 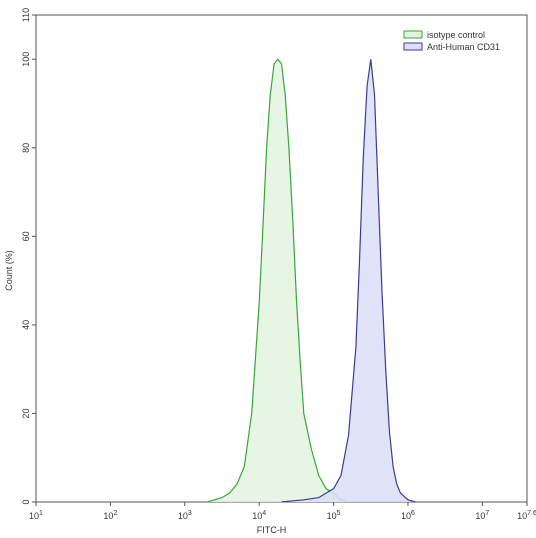 What do you see at coordinates (451, 41) in the screenshot?
I see `legend: isotype control Anti-Human CD31` at bounding box center [451, 41].